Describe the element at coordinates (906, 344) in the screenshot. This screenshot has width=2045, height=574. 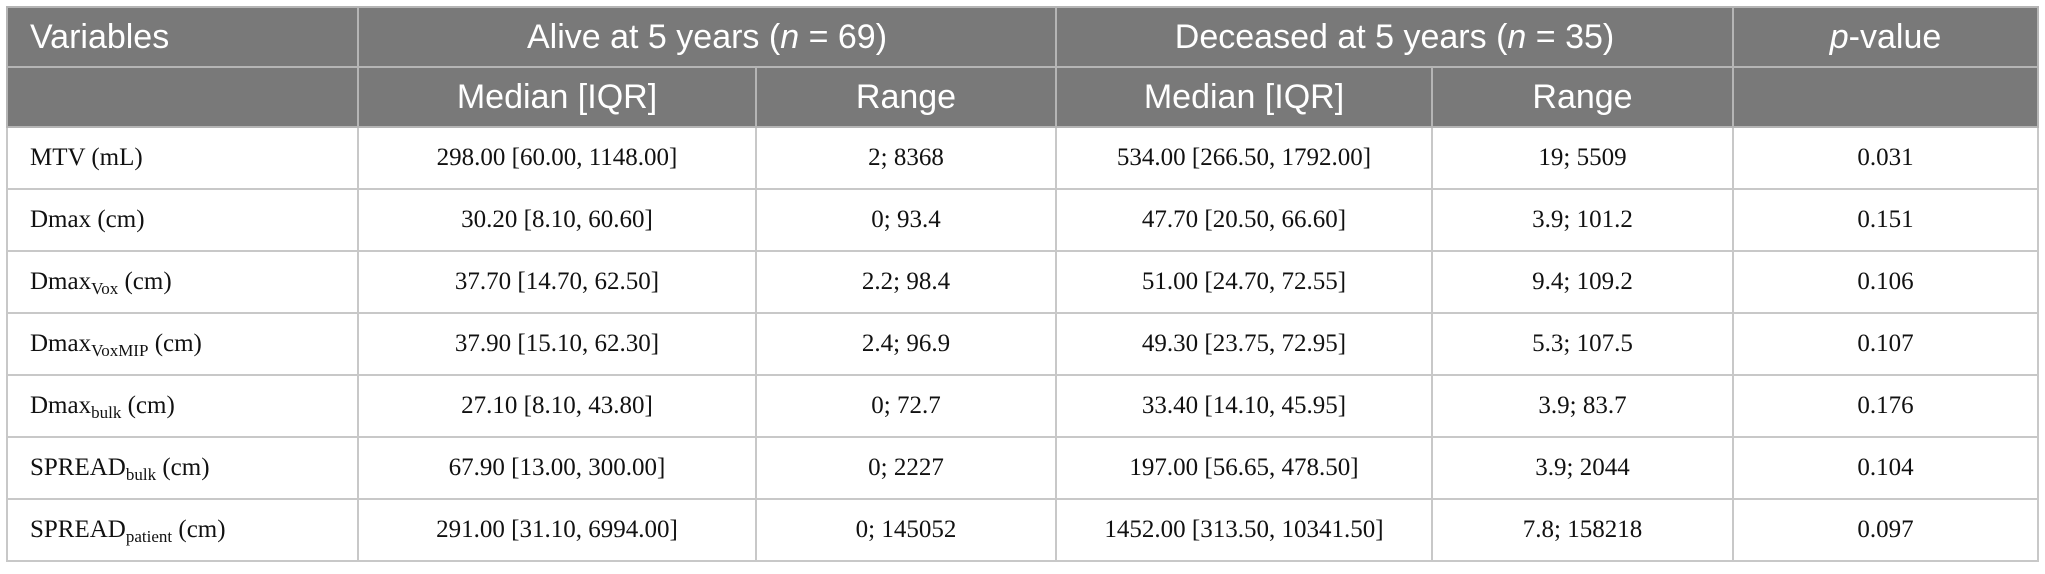
I see `alive-range-cell: 2.4; 96.9` at that location.